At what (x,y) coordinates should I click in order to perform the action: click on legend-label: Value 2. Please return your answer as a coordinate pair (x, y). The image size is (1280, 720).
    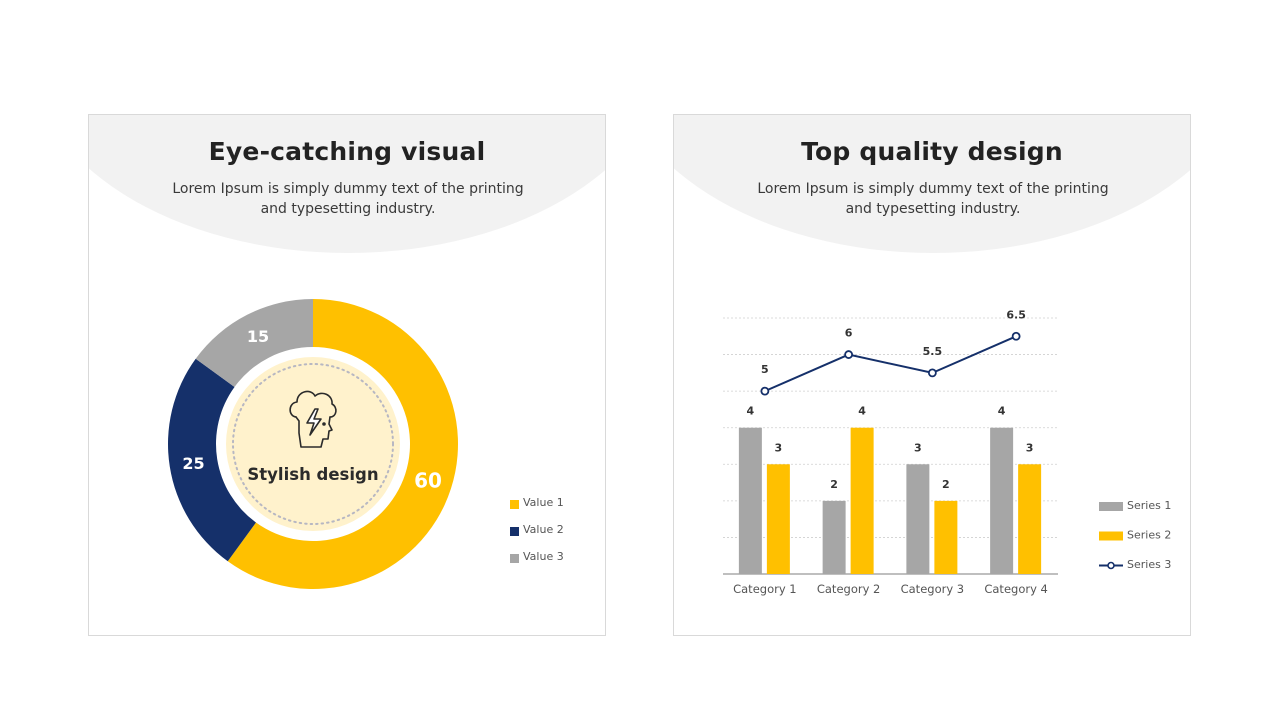
    Looking at the image, I should click on (543, 529).